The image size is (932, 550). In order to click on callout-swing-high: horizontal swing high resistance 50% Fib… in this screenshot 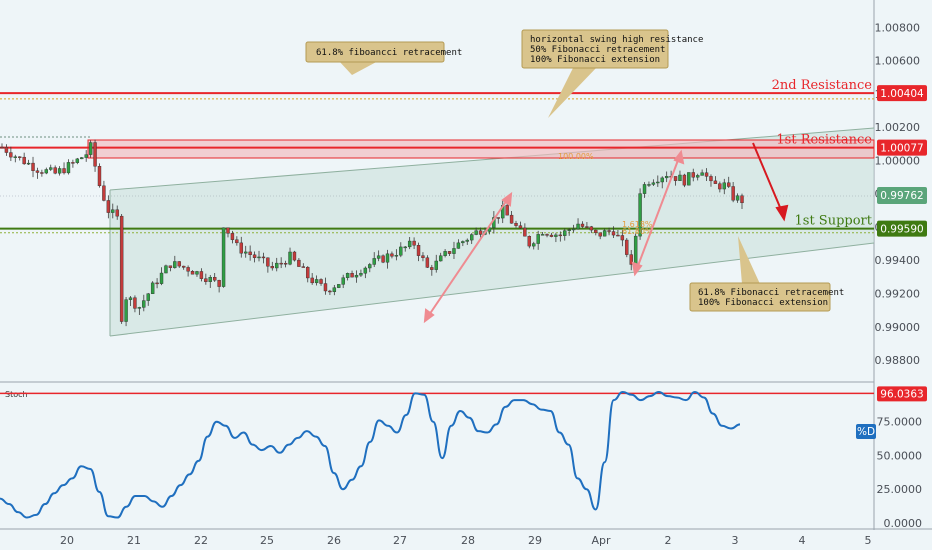, I will do `click(612, 73)`.